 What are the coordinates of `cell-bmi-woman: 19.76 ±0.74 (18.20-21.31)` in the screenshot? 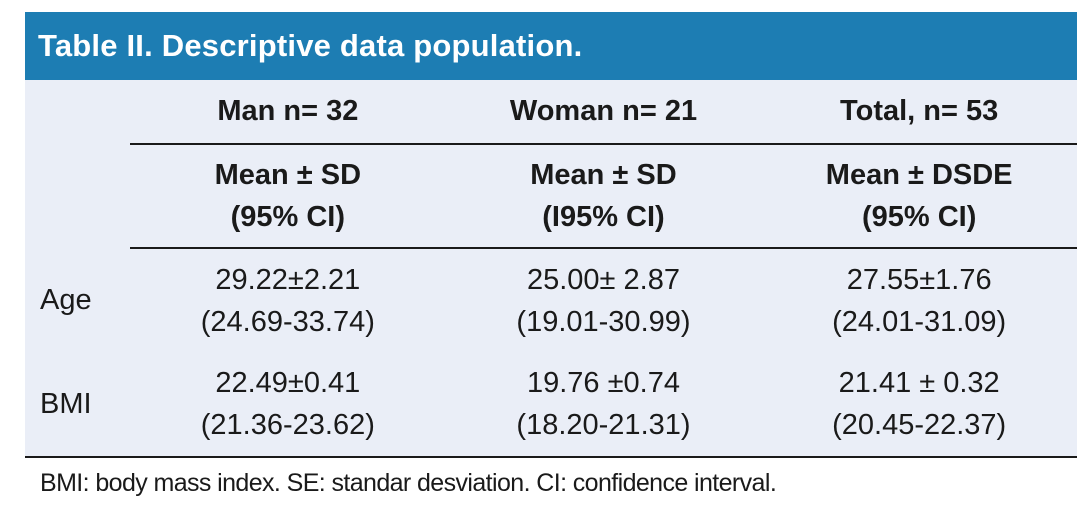 It's located at (604, 404).